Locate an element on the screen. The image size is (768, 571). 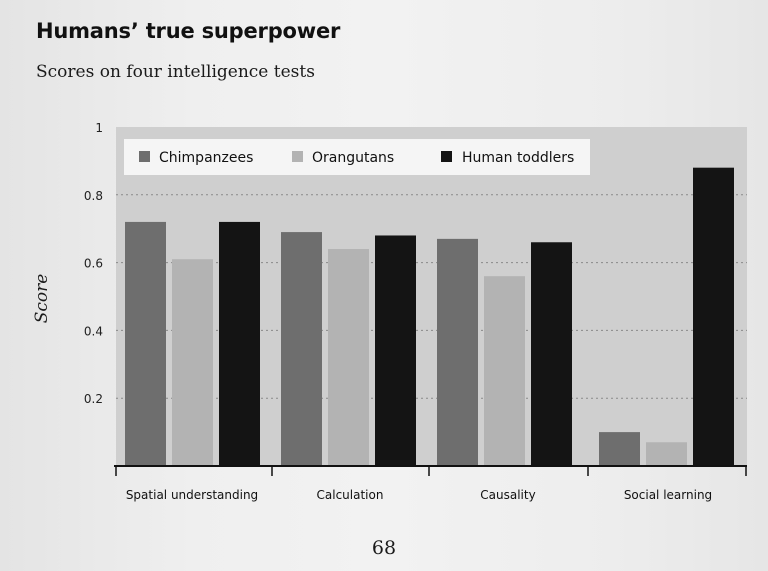
x-tick-label: Calculation is located at coordinates (350, 495).